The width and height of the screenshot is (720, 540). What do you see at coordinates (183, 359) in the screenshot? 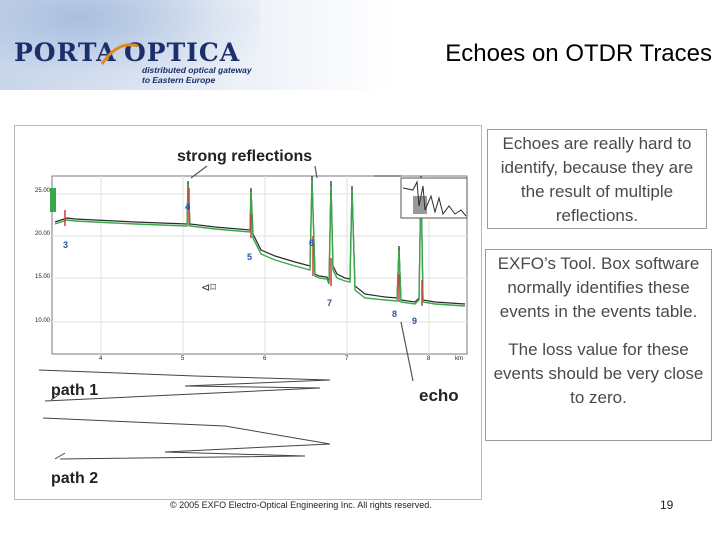
I see `x-tick-label: 5` at bounding box center [183, 359].